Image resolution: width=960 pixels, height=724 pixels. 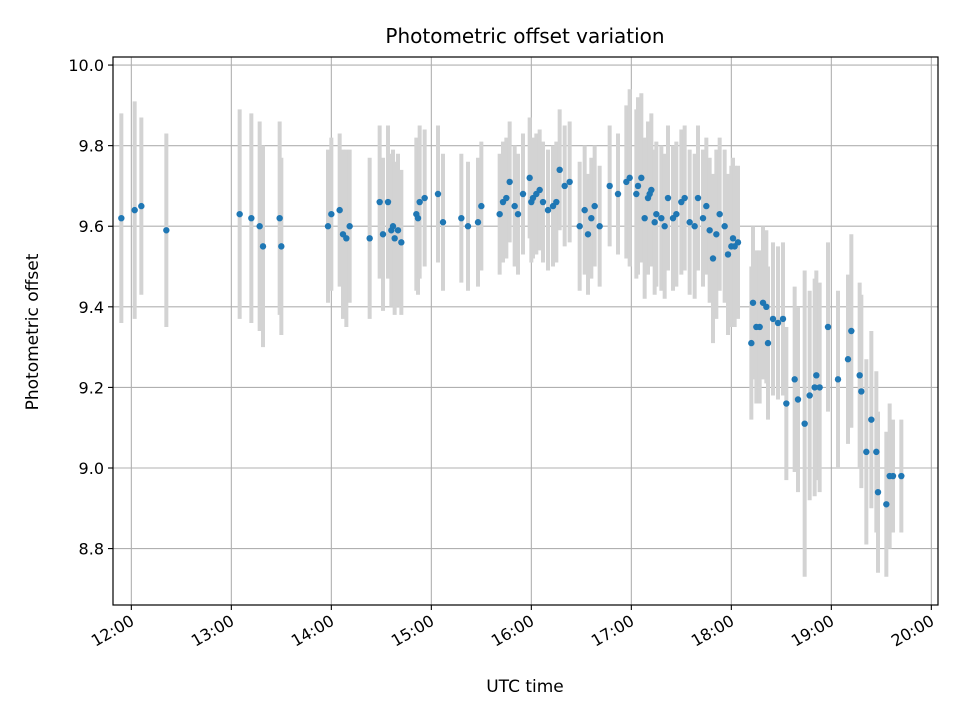 What do you see at coordinates (33, 331) in the screenshot?
I see `y-axis-label: Photometric offset` at bounding box center [33, 331].